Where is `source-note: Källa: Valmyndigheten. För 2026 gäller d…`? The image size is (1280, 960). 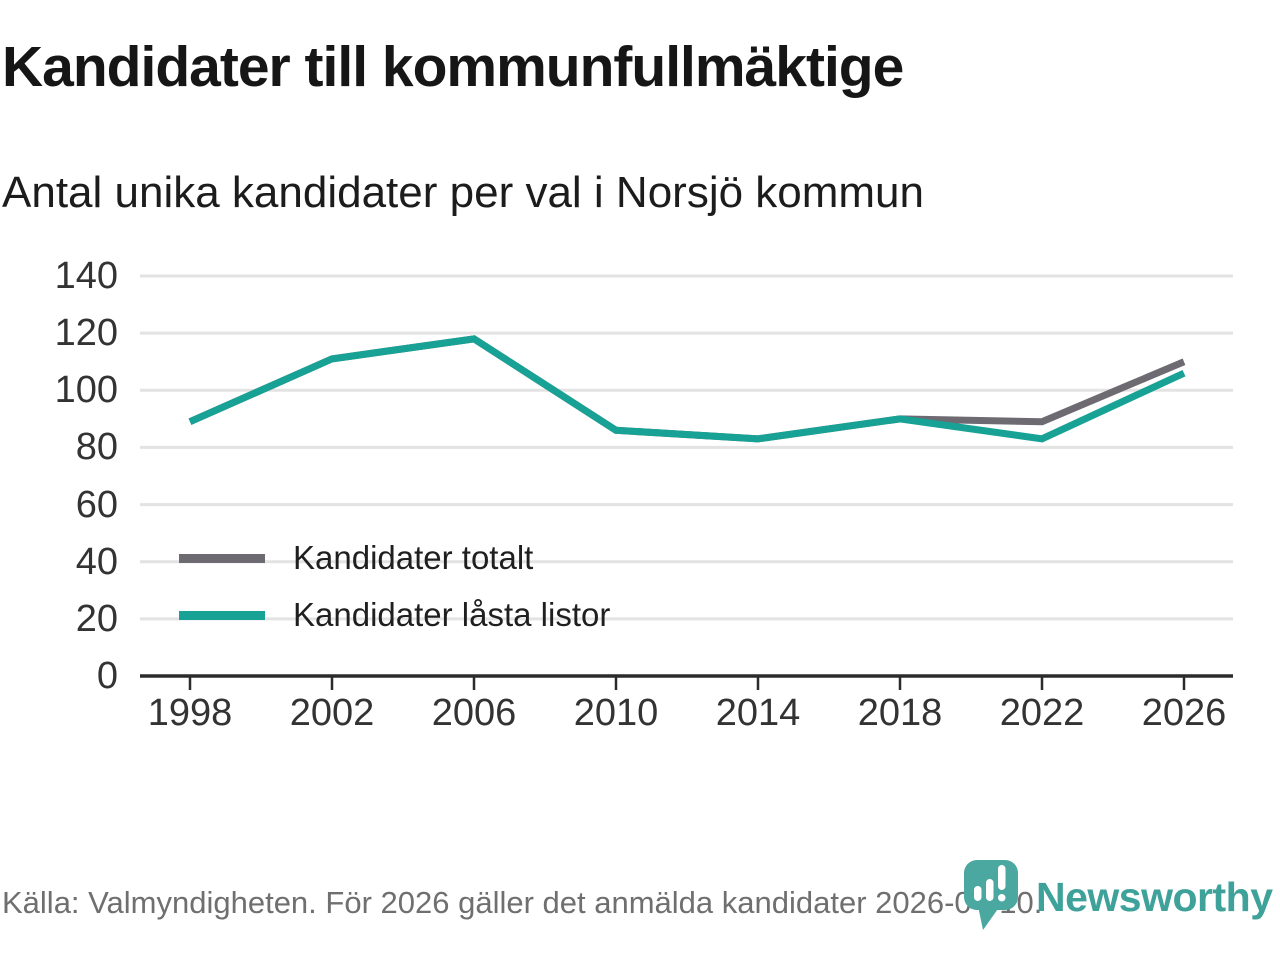 source-note: Källa: Valmyndigheten. För 2026 gäller d… is located at coordinates (522, 902).